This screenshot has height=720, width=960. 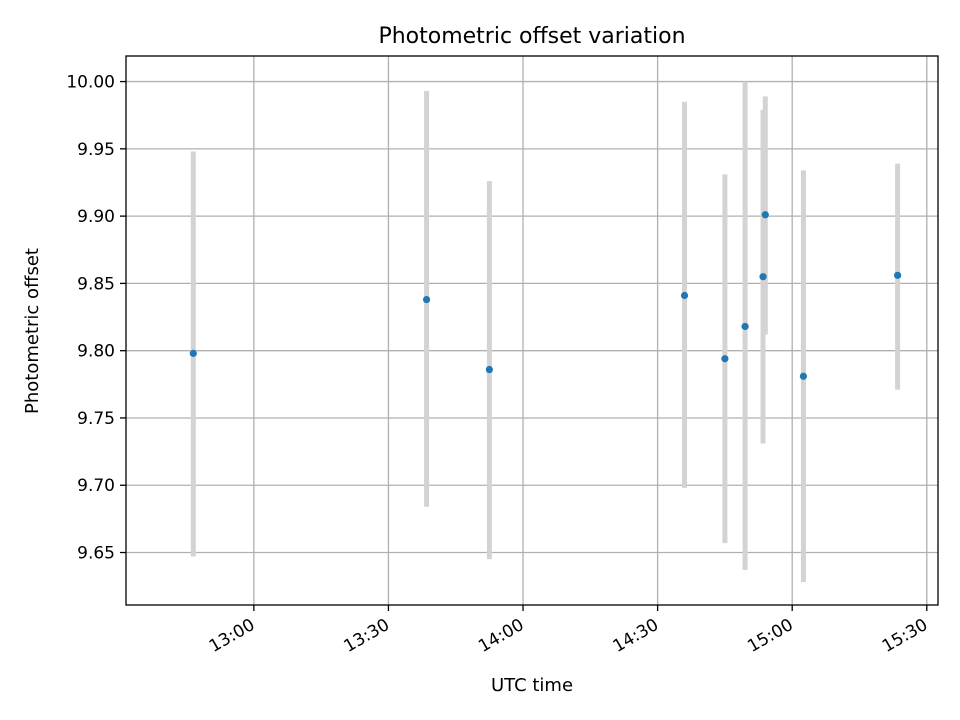 What do you see at coordinates (96, 217) in the screenshot?
I see `y-tick-label: 9.90` at bounding box center [96, 217].